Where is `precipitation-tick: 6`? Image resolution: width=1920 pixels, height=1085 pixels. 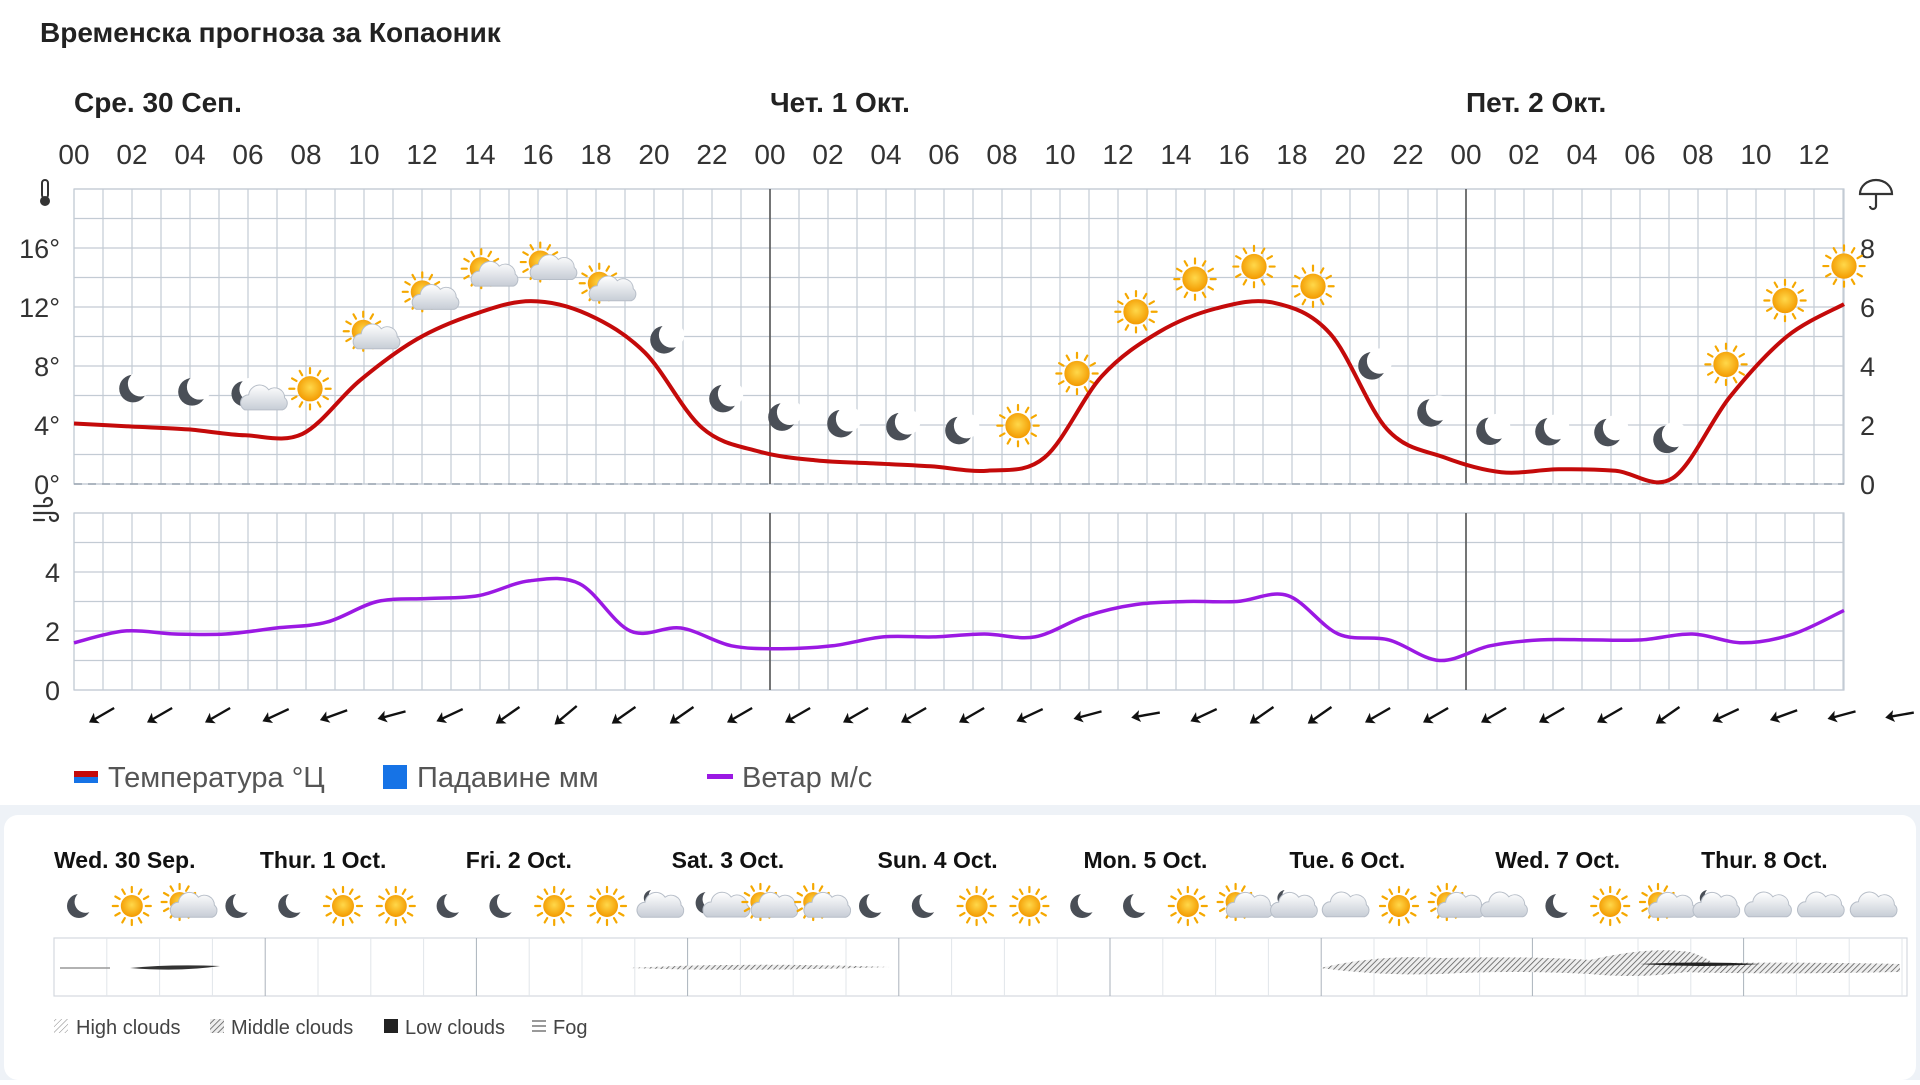 precipitation-tick: 6 is located at coordinates (1867, 308).